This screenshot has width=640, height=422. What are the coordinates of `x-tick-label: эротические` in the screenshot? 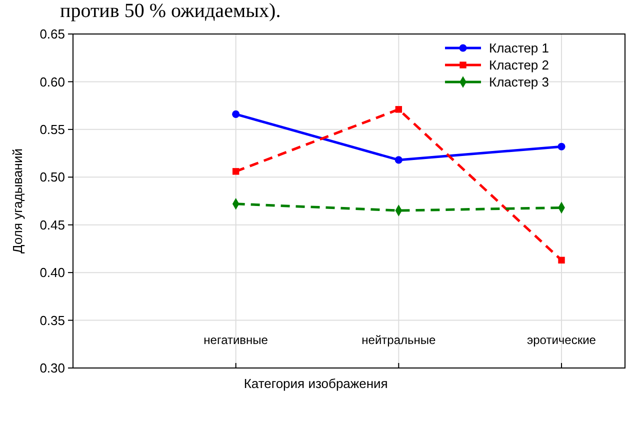 It's located at (561, 340).